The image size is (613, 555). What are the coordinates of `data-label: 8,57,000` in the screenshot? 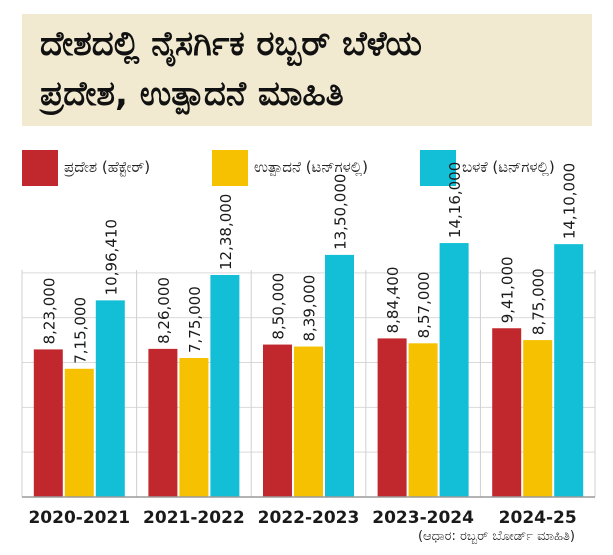 It's located at (424, 305).